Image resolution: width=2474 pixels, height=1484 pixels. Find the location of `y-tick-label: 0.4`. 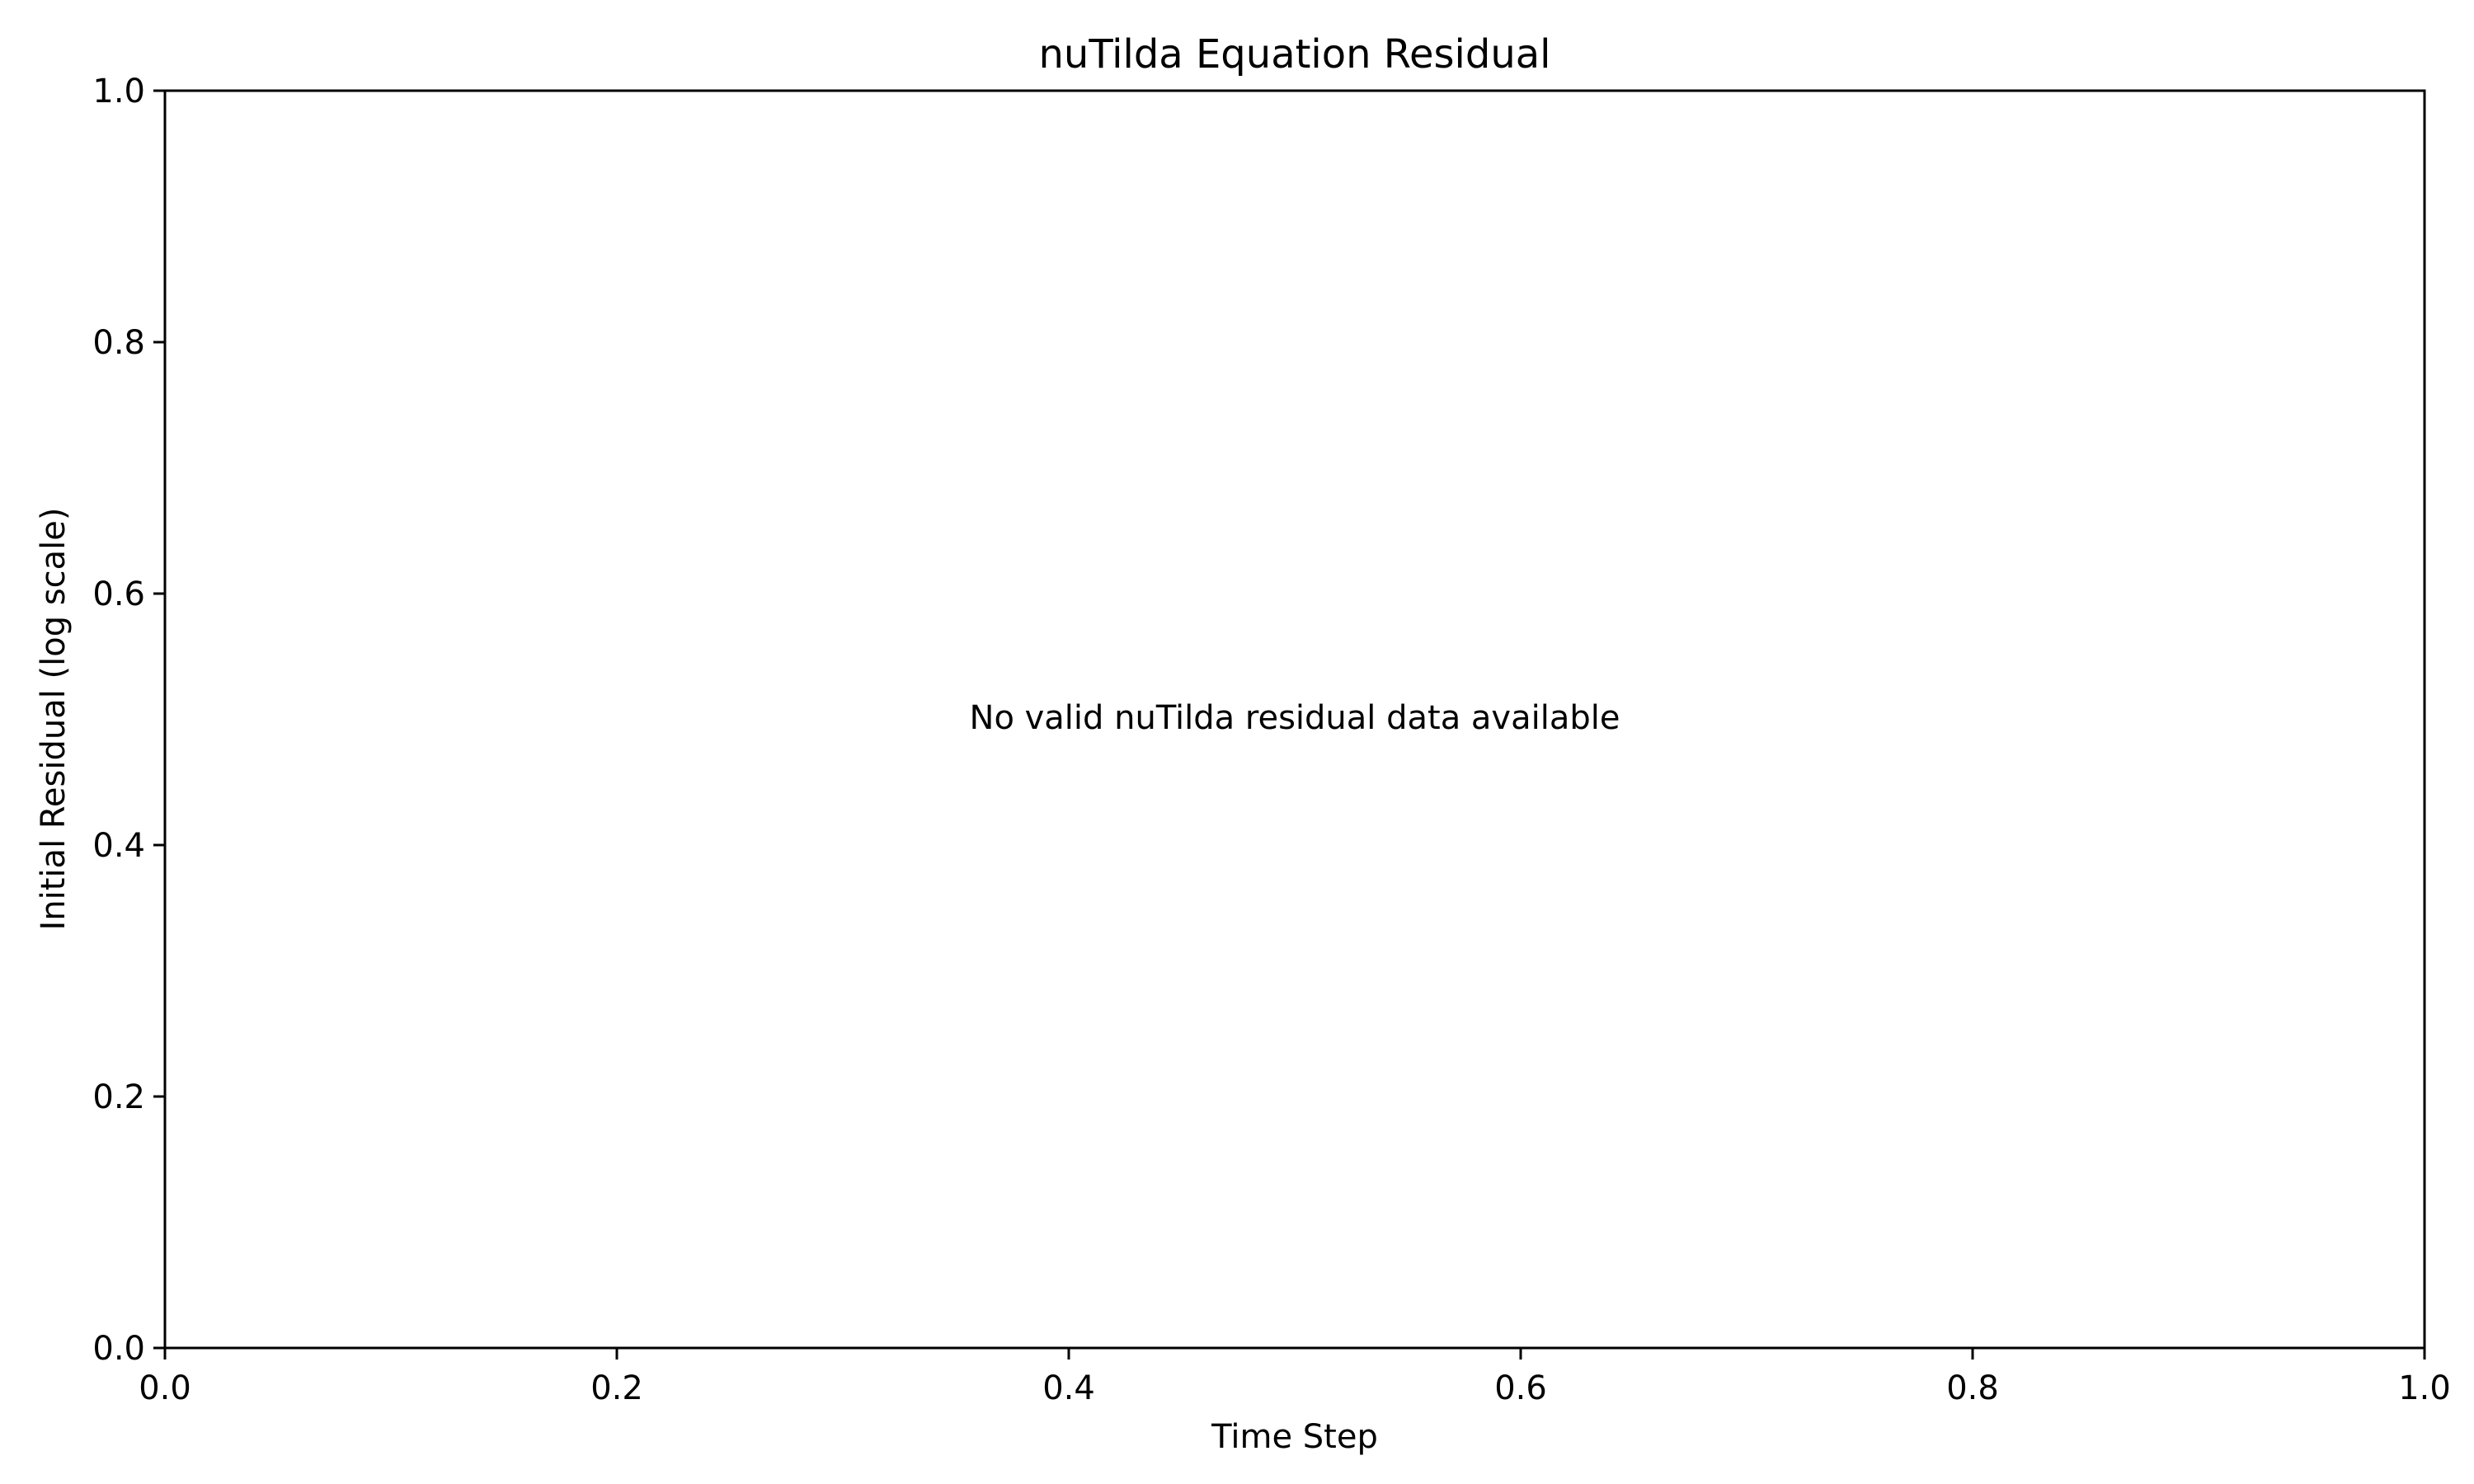

y-tick-label: 0.4 is located at coordinates (118, 846).